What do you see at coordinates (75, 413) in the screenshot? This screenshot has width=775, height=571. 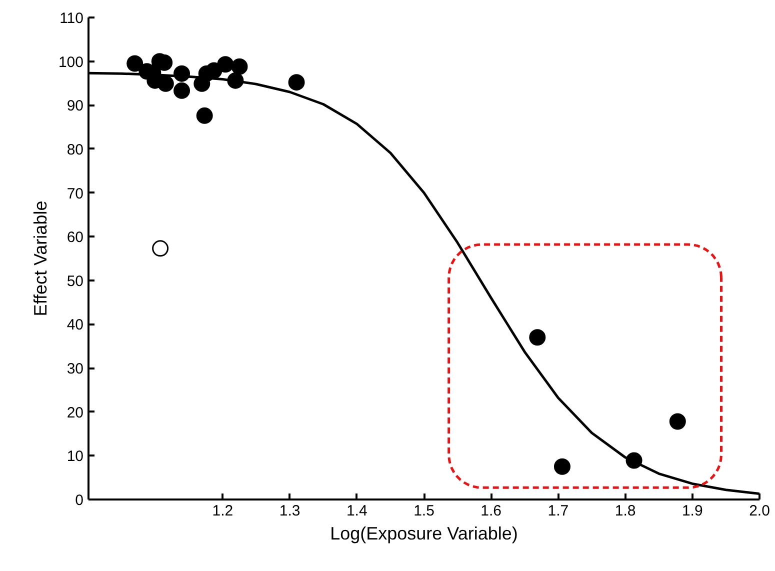 I see `y-tick-label: 20` at bounding box center [75, 413].